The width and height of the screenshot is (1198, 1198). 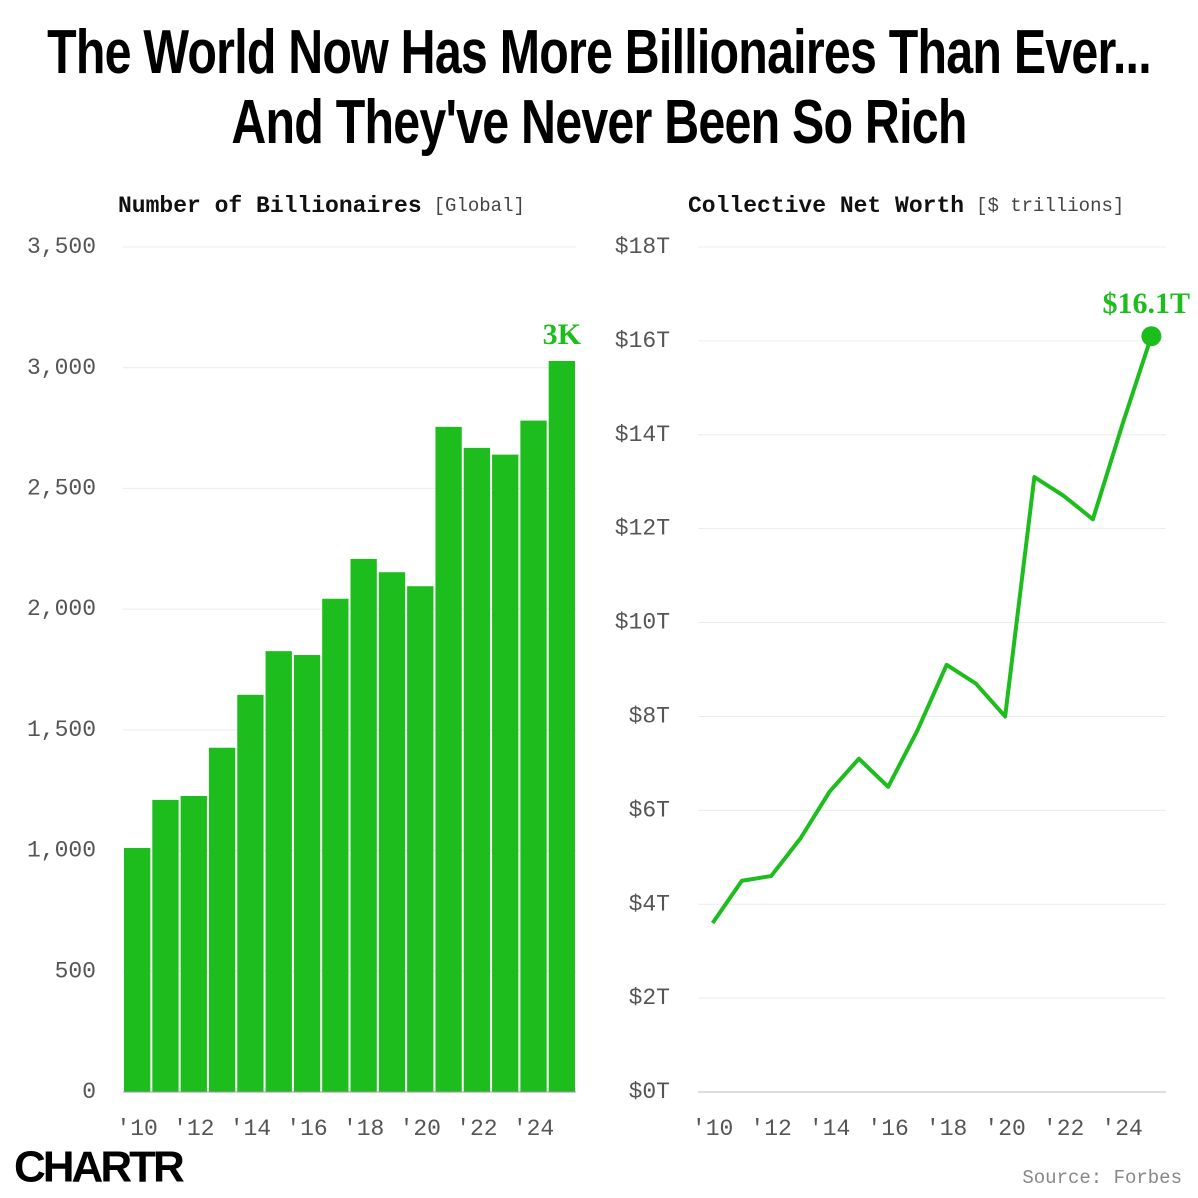 What do you see at coordinates (99, 1167) in the screenshot?
I see `logo: CHARTR` at bounding box center [99, 1167].